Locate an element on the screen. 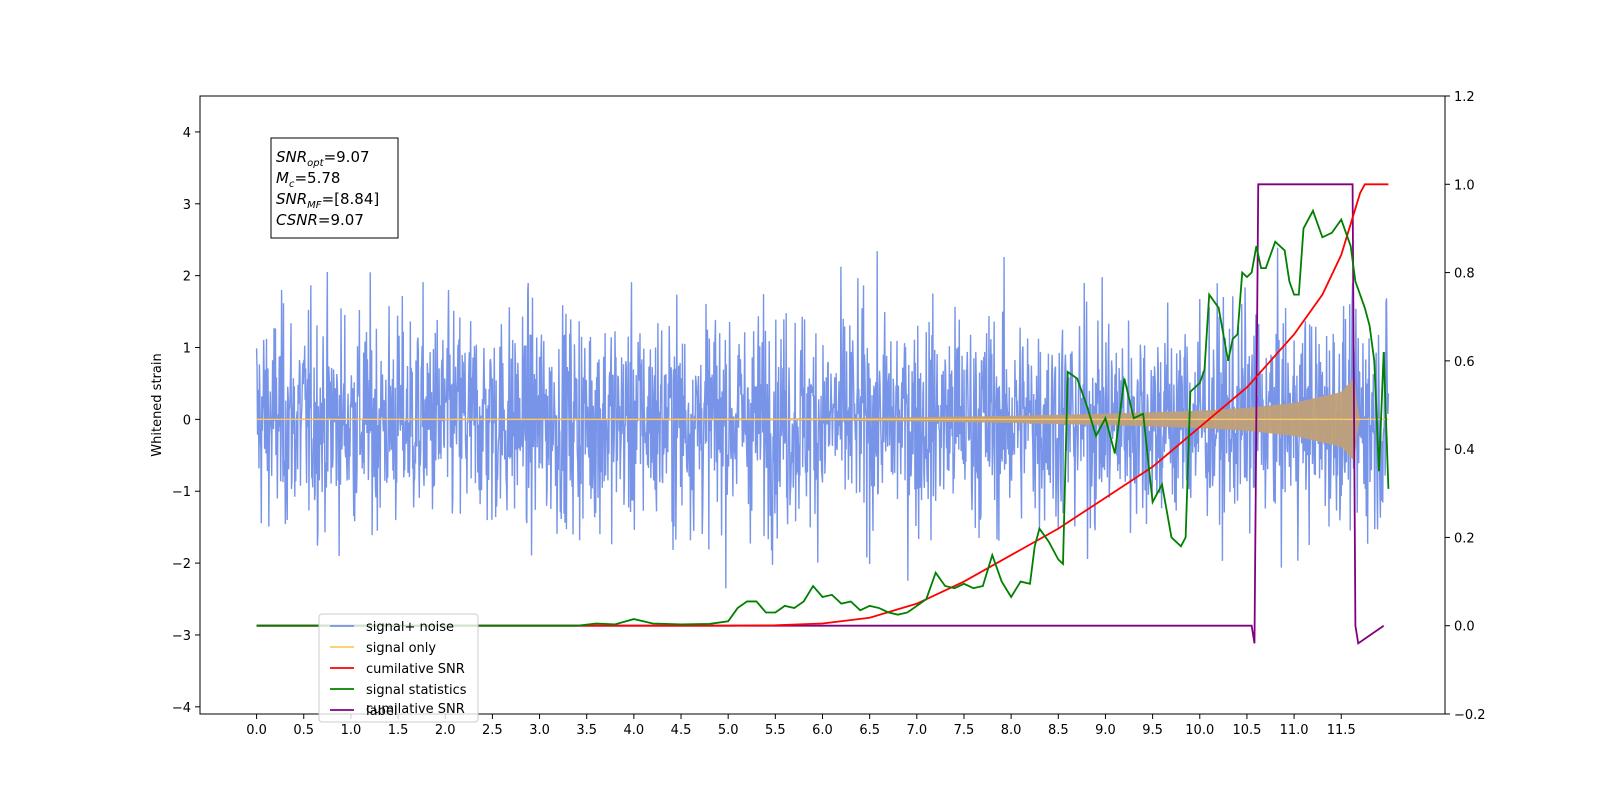 This screenshot has height=800, width=1600. y-right-tick-label: −0.2 is located at coordinates (1470, 715).